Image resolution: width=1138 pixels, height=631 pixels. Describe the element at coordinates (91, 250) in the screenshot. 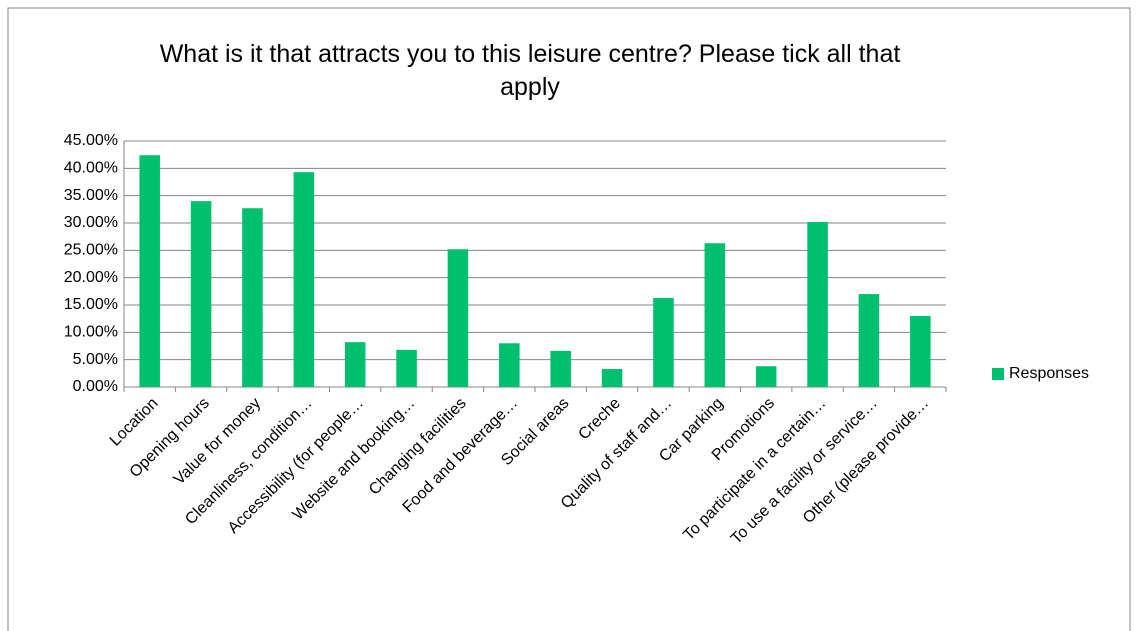

I see `y-tick-label: 25.00%` at that location.